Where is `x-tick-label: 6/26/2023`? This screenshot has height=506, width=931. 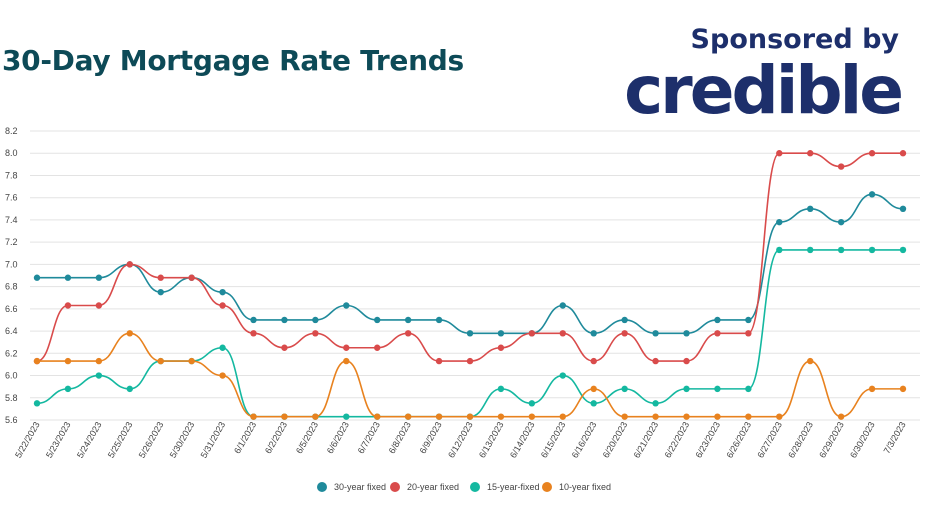
x-tick-label: 6/26/2023 is located at coordinates (738, 440).